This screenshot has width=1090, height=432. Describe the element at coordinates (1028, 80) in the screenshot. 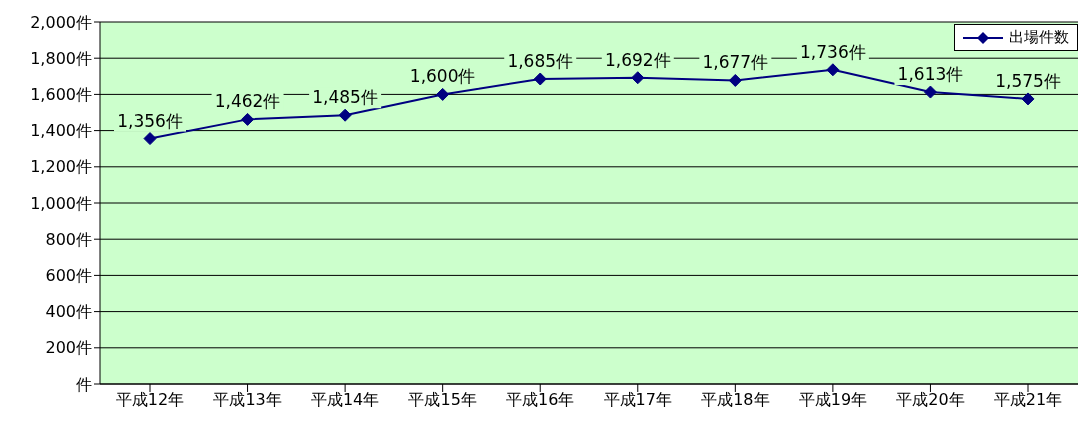

I see `data-label: 1,575件` at that location.